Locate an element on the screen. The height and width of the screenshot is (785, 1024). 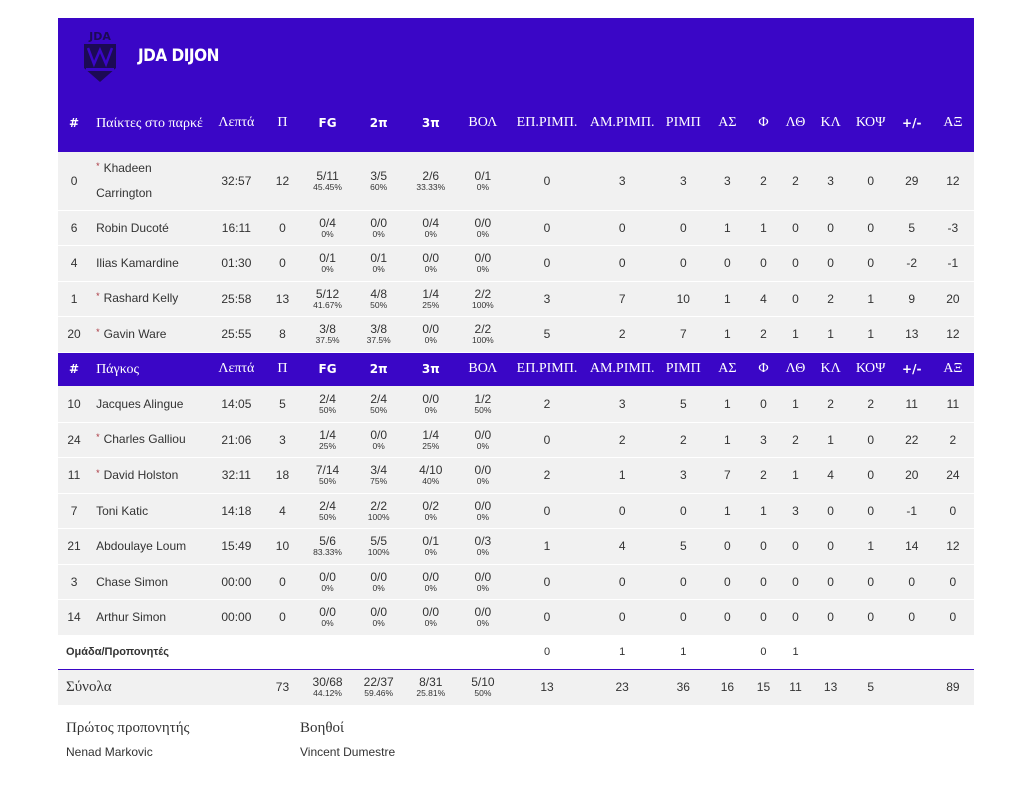
eff-cell: 2 is located at coordinates (952, 440).